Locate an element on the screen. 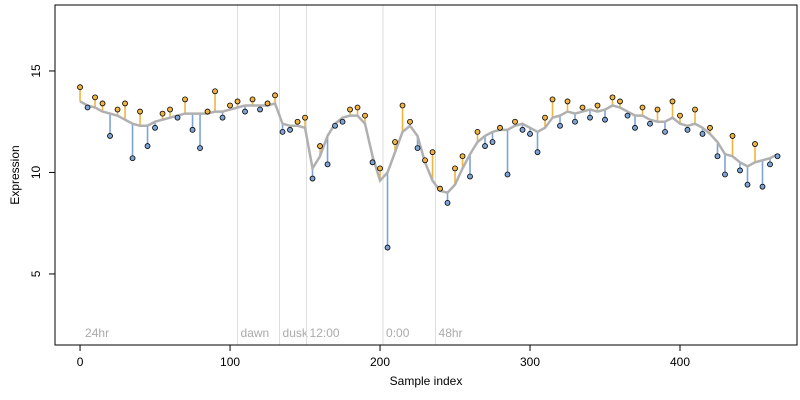 Image resolution: width=800 pixels, height=400 pixels. y-axis-label: Expression is located at coordinates (15, 174).